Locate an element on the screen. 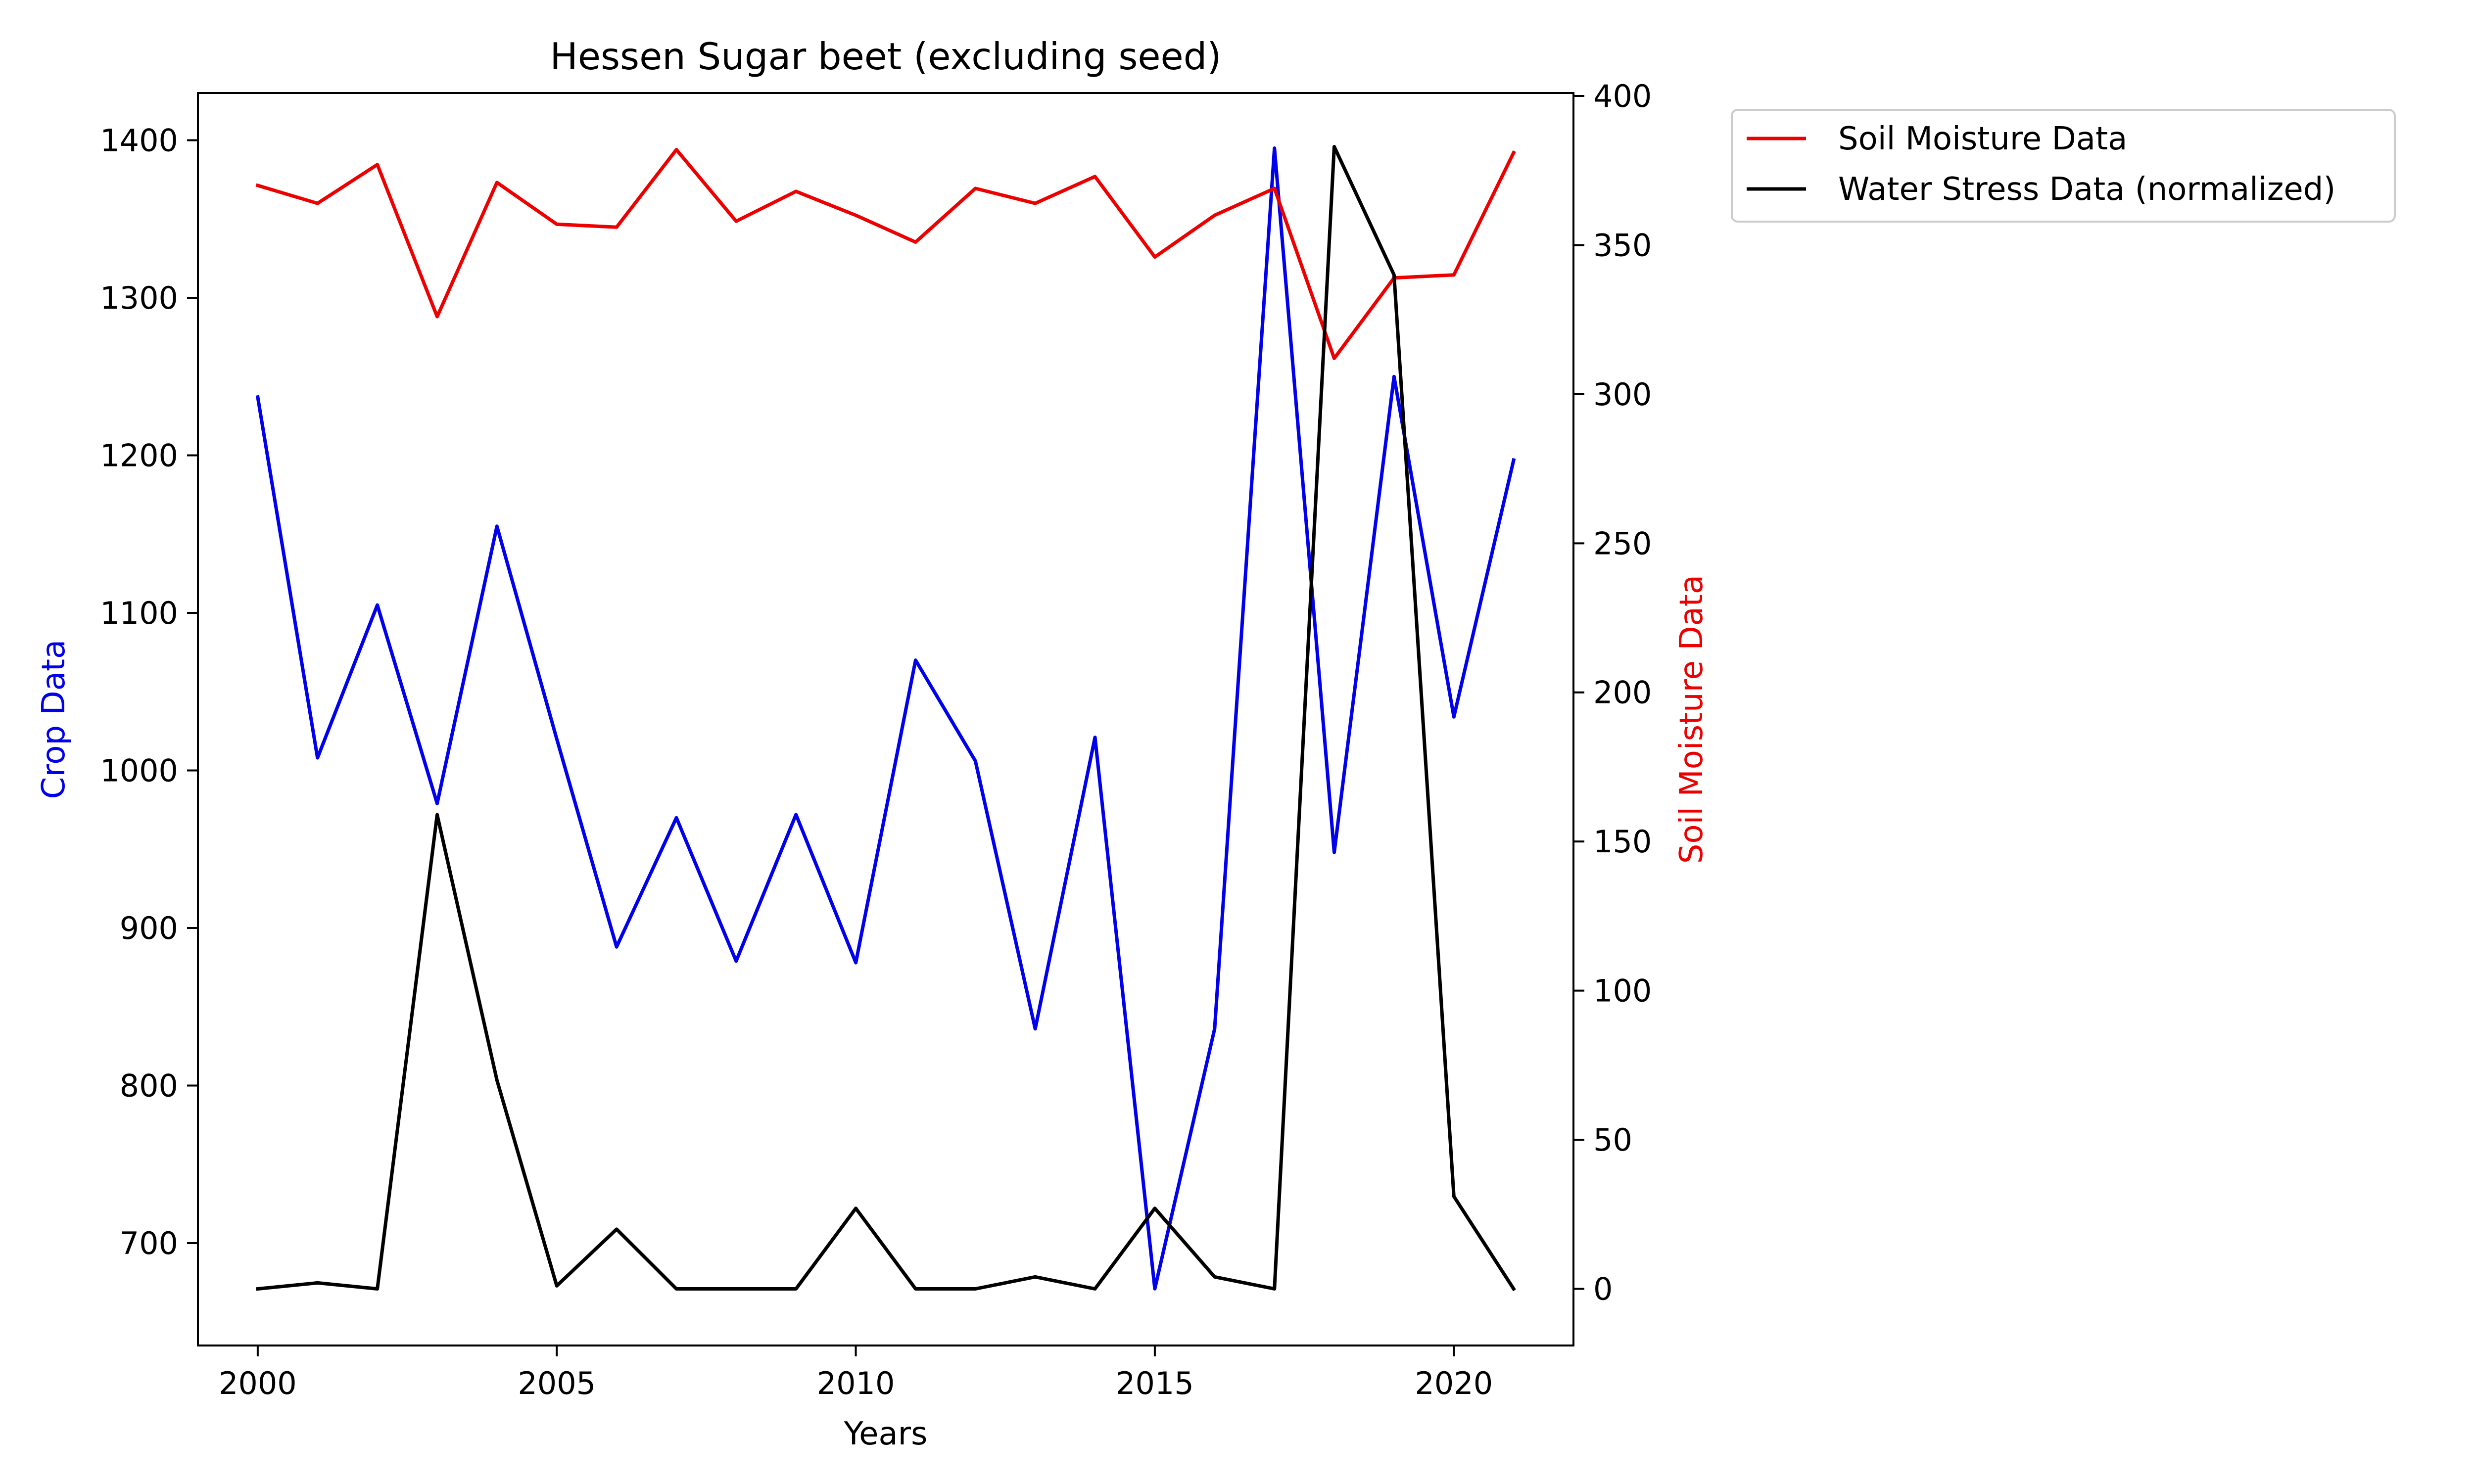 The width and height of the screenshot is (2474, 1484). y-axis-left-label: Crop Data is located at coordinates (54, 719).